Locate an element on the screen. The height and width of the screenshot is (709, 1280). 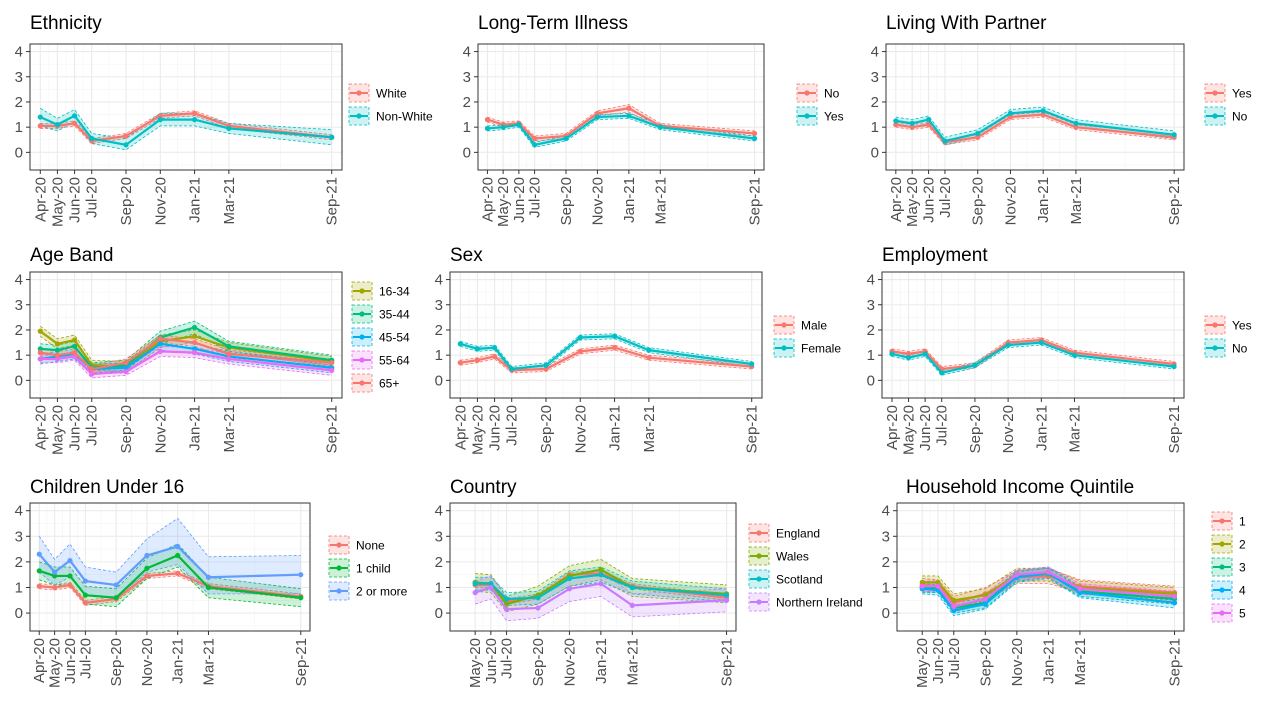
y-tick-label: 4 is located at coordinates (19, 52).